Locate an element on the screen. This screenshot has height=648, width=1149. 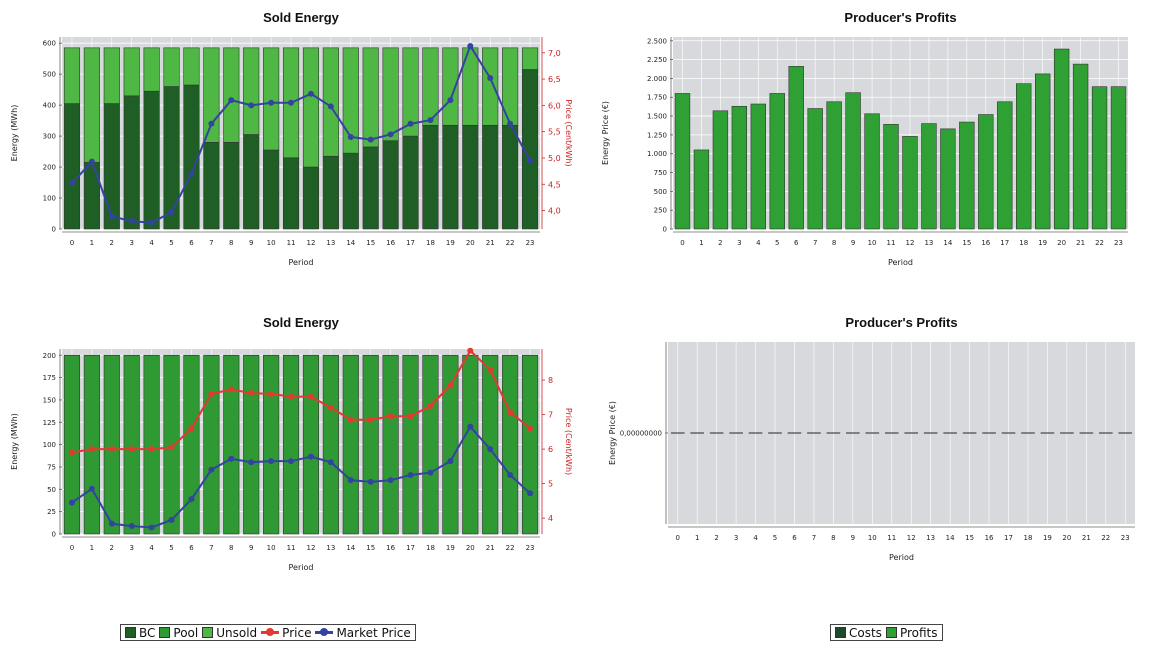
legend-sold-energy: BC Pool Unsold Price Market Price is located at coordinates (268, 632).